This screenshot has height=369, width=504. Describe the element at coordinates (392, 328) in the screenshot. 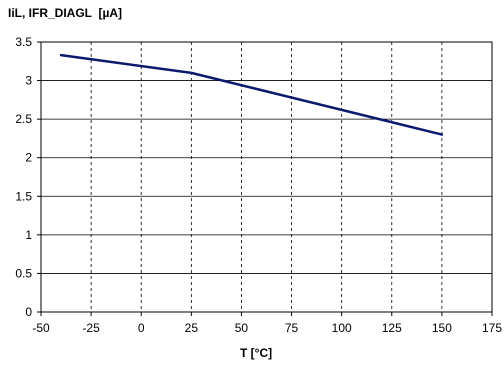

I see `x-tick-label: 125` at that location.